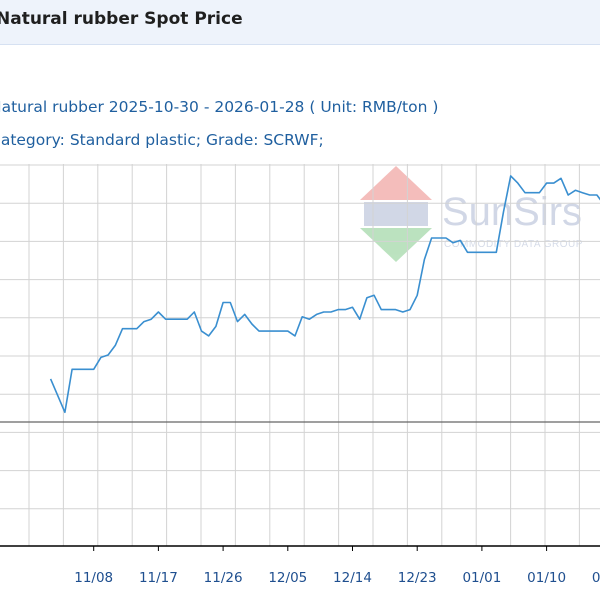 The width and height of the screenshot is (600, 600). Describe the element at coordinates (158, 578) in the screenshot. I see `x-tick-label: 11/17` at that location.